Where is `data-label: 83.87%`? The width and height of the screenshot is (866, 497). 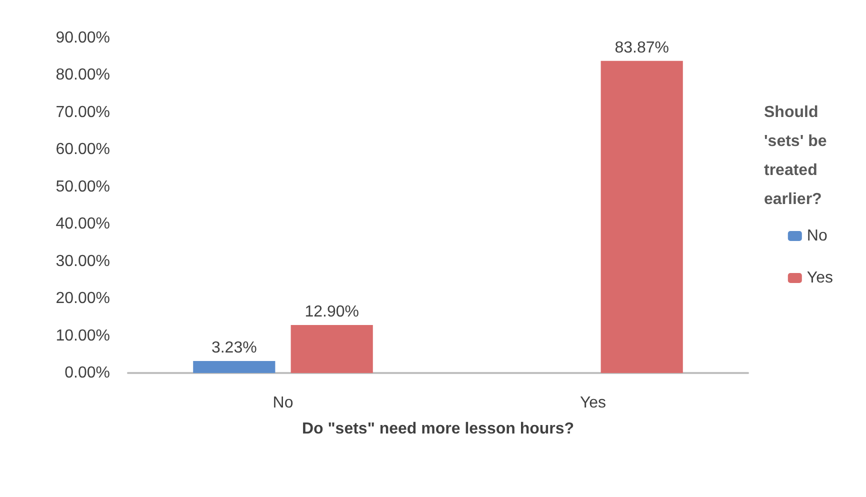
data-label: 83.87% is located at coordinates (641, 47).